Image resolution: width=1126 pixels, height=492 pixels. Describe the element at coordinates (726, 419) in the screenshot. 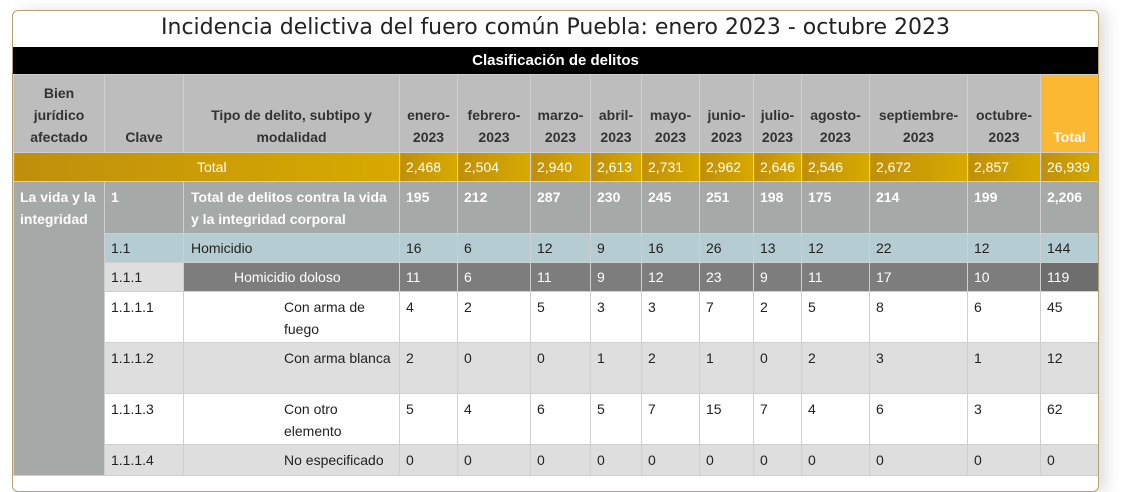

I see `month-value: 15` at that location.